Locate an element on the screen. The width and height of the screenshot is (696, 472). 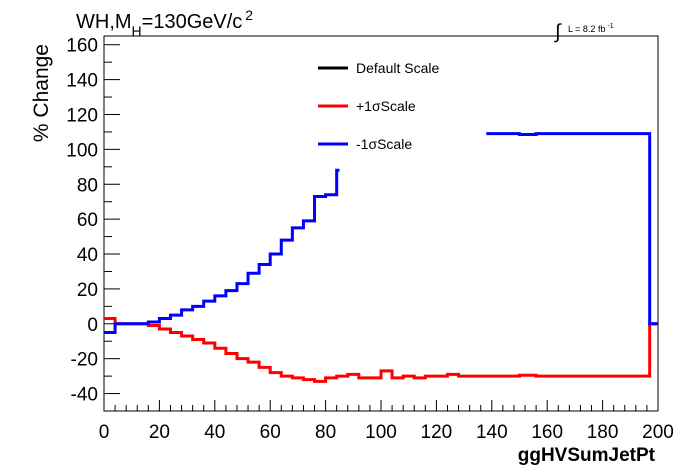
lumi-label: L = 8.2 fb -1 is located at coordinates (591, 28).